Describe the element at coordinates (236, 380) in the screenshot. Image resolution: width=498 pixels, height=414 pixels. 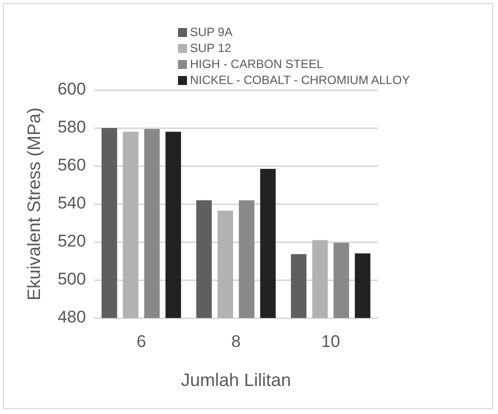
I see `x-axis-title: Jumlah Lilitan` at that location.